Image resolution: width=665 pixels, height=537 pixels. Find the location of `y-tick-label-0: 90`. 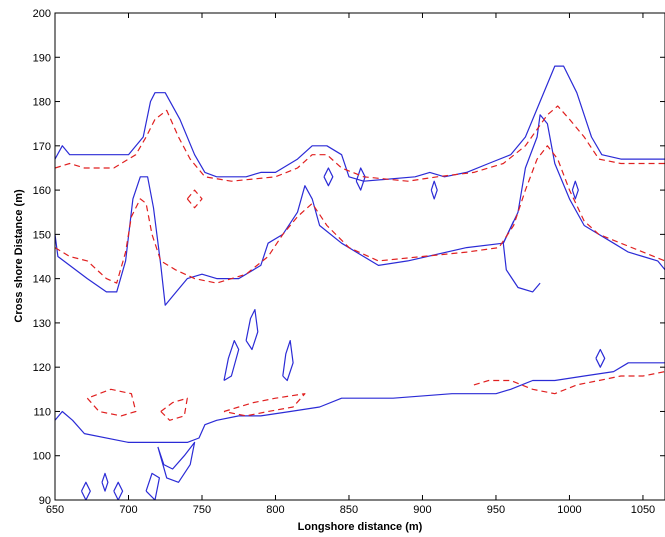

y-tick-label-0: 90 is located at coordinates (45, 501).